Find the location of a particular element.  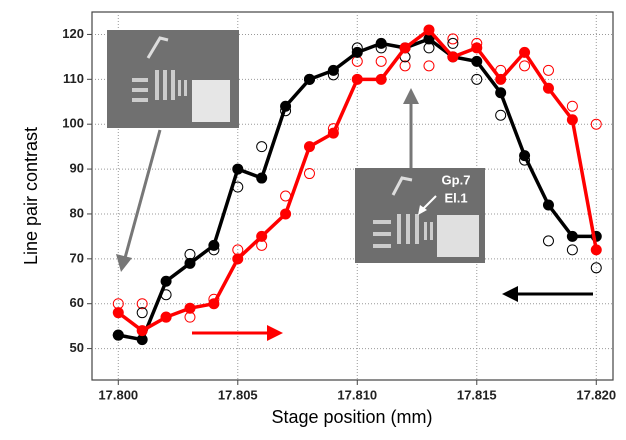

x-tick-label: 17.805 is located at coordinates (238, 394).